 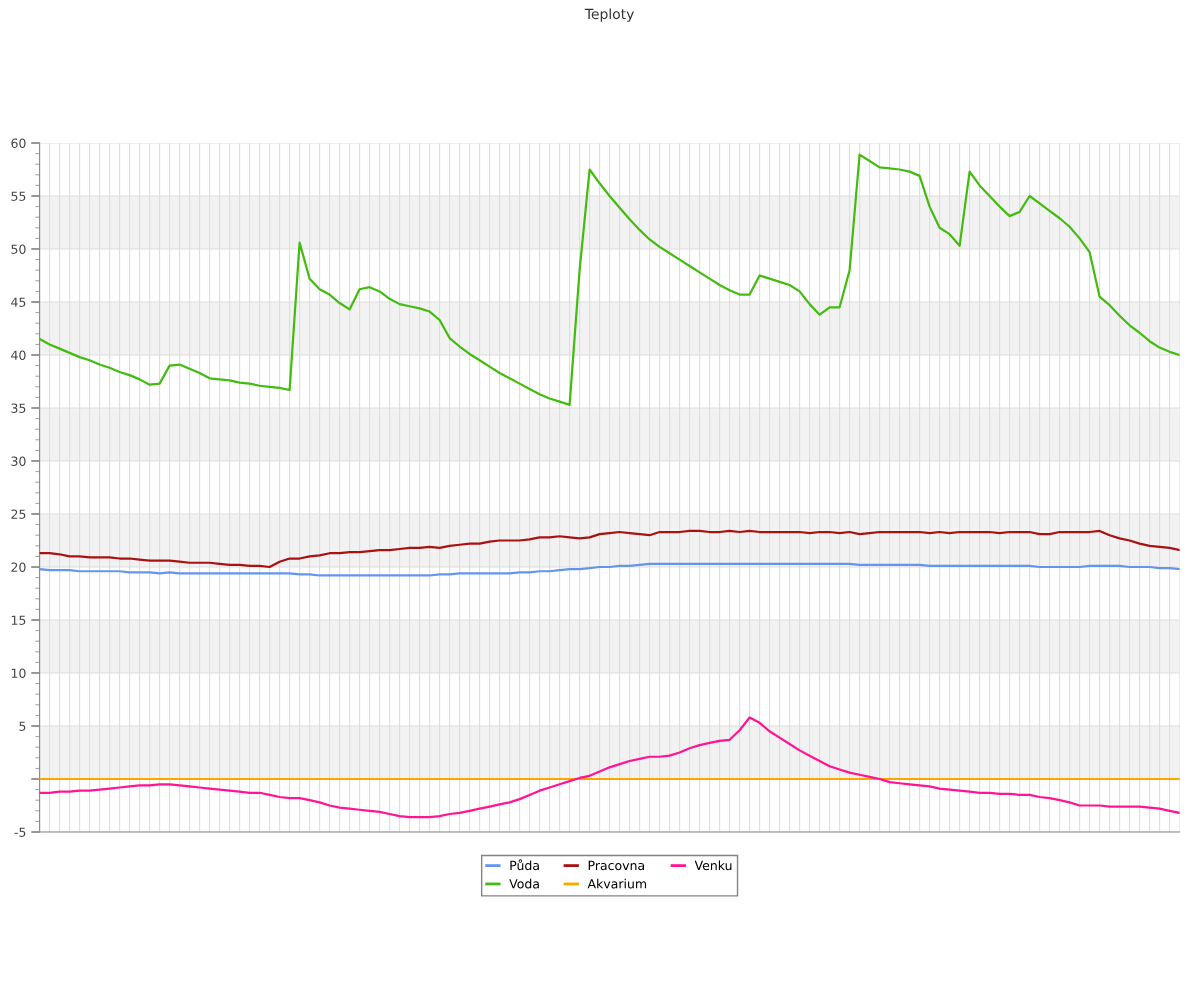 What do you see at coordinates (20, 832) in the screenshot?
I see `y-tick-label: -5` at bounding box center [20, 832].